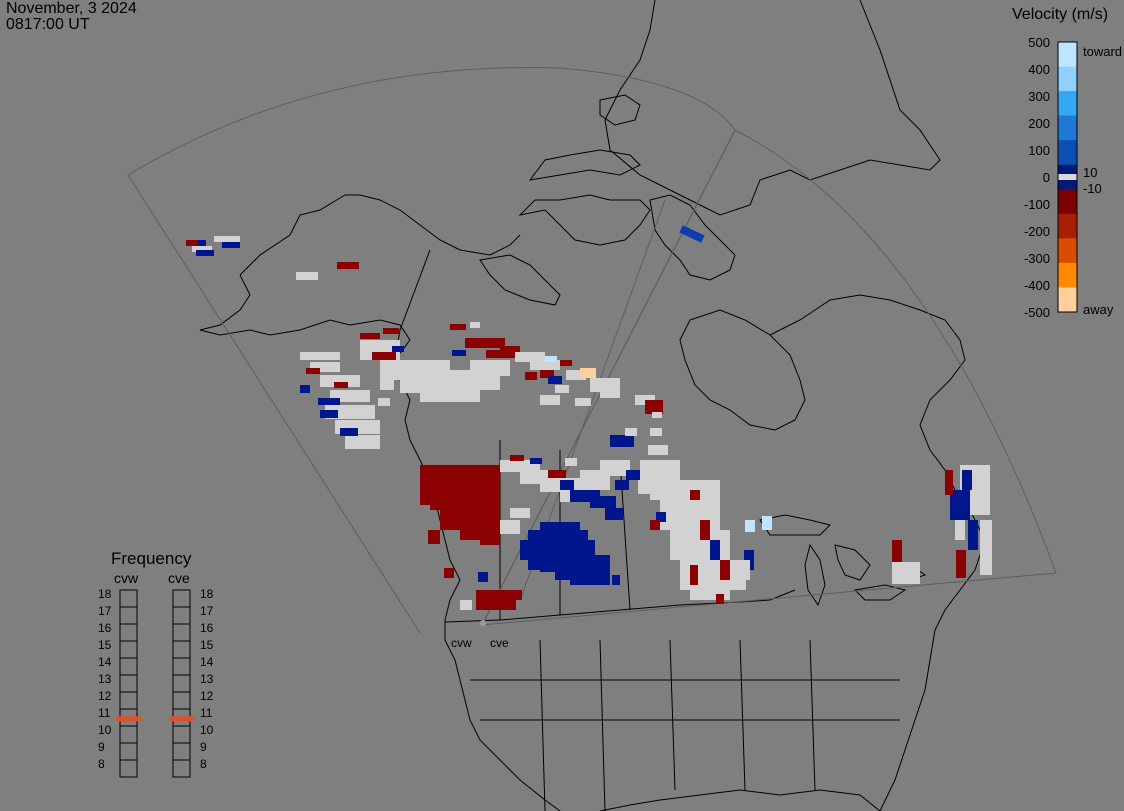 This screenshot has height=811, width=1124. I want to click on lake-michigan, so click(815, 575).